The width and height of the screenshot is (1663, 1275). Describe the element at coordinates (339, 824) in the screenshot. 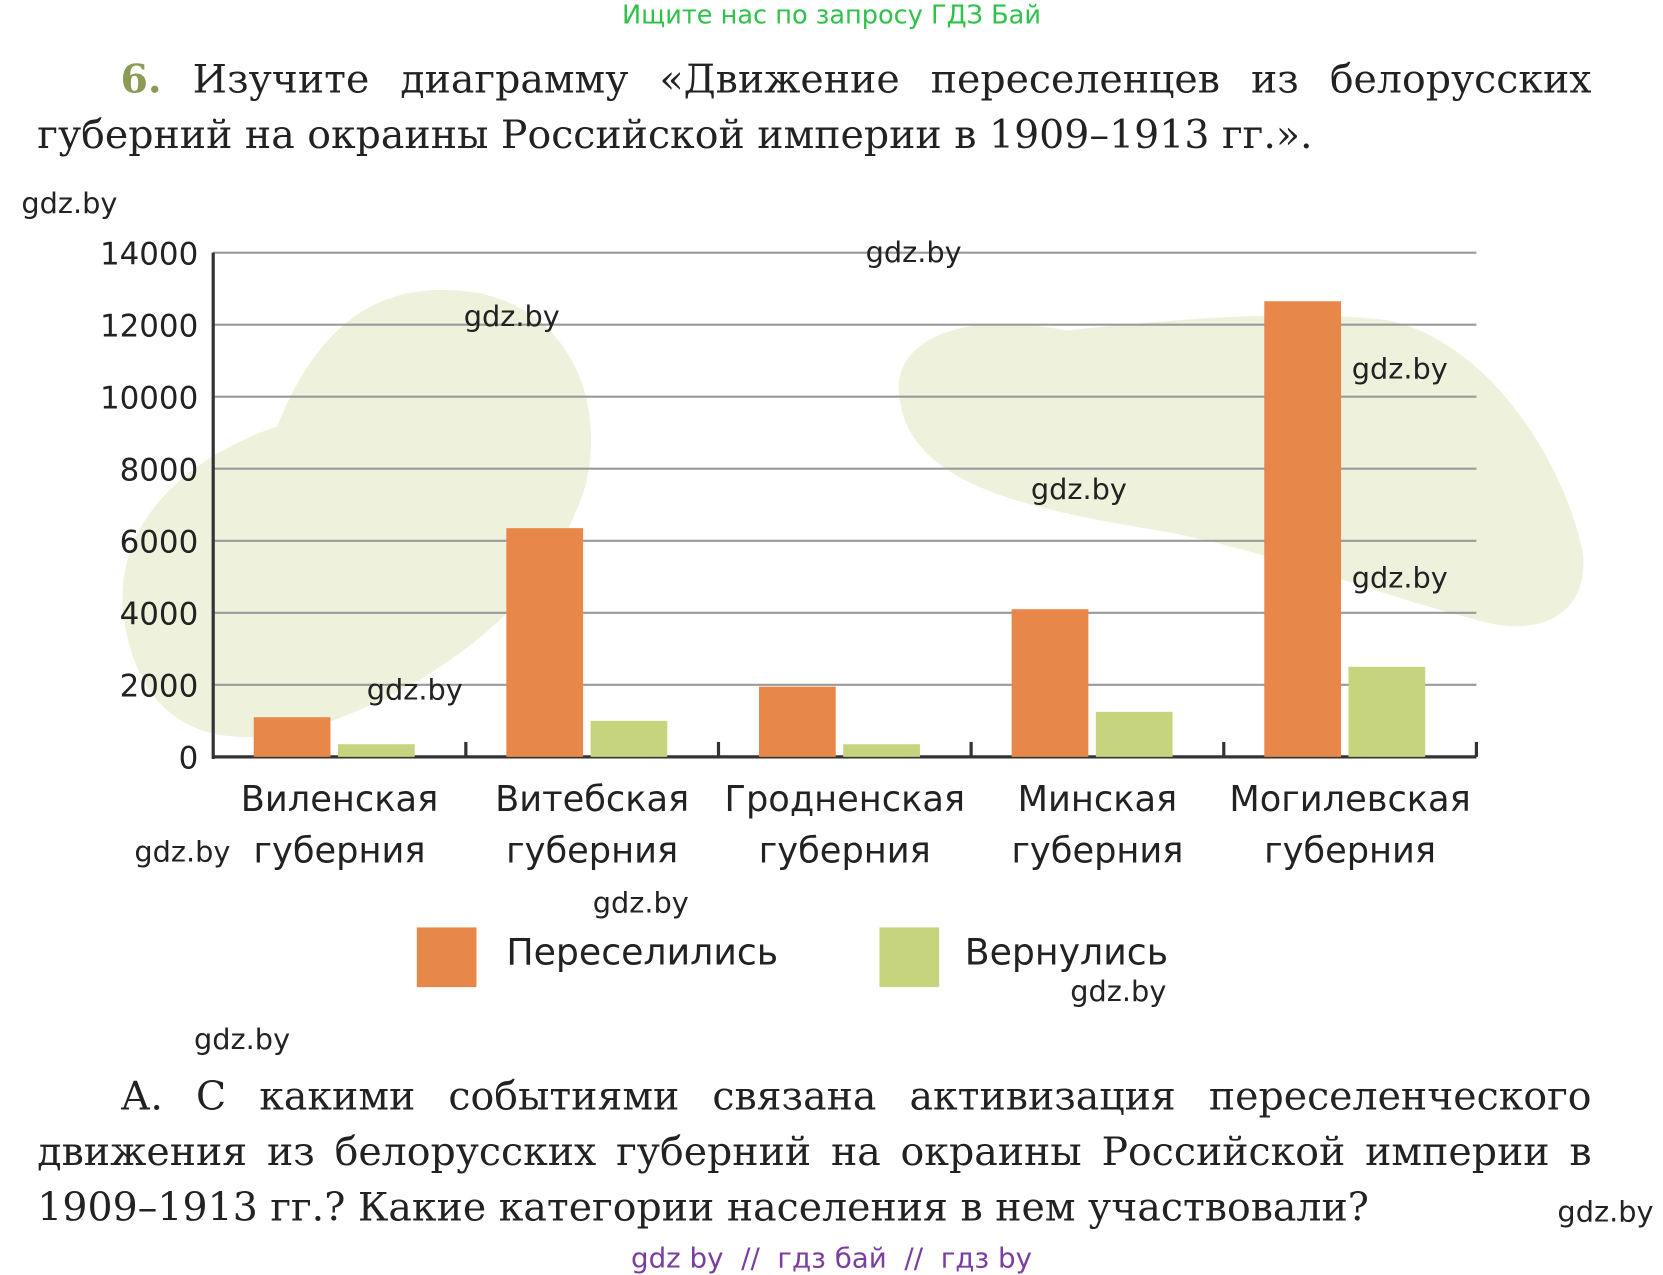

I see `x-tick-label: Виленская губерния` at that location.